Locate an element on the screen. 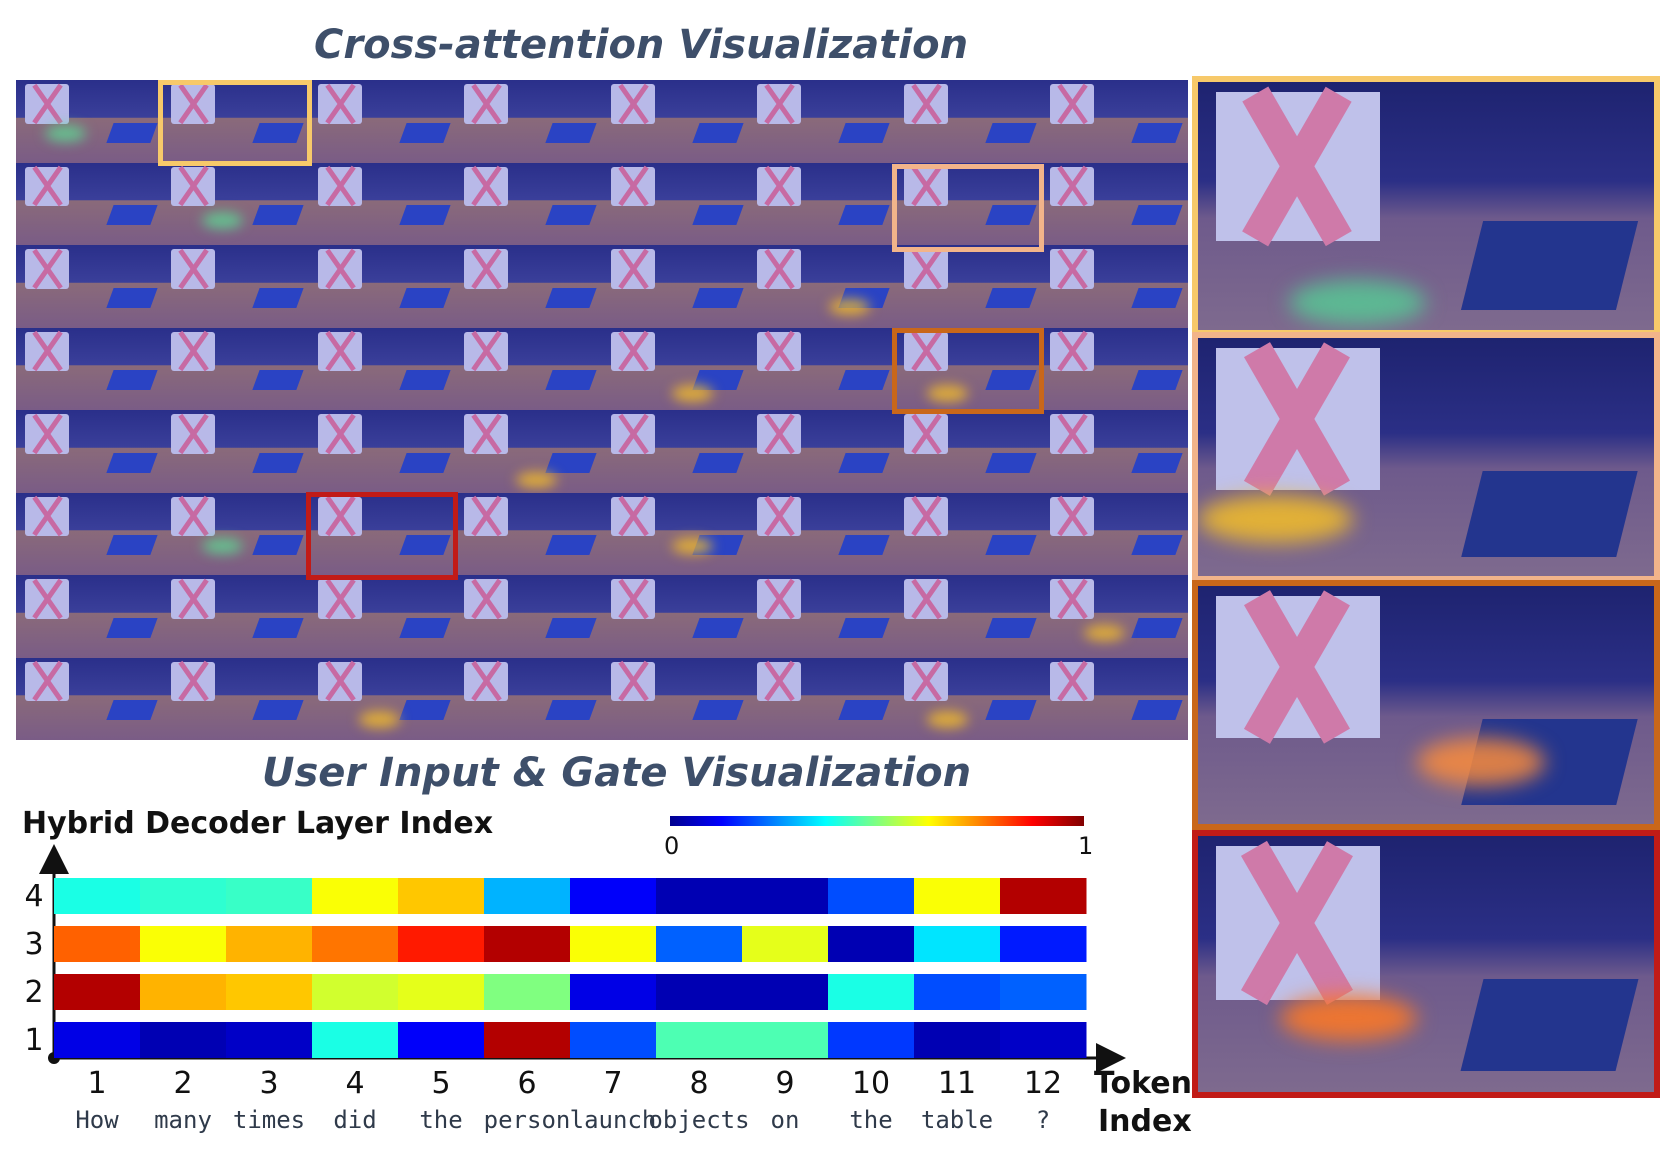 This screenshot has height=1161, width=1661. token-label: on is located at coordinates (785, 1120).